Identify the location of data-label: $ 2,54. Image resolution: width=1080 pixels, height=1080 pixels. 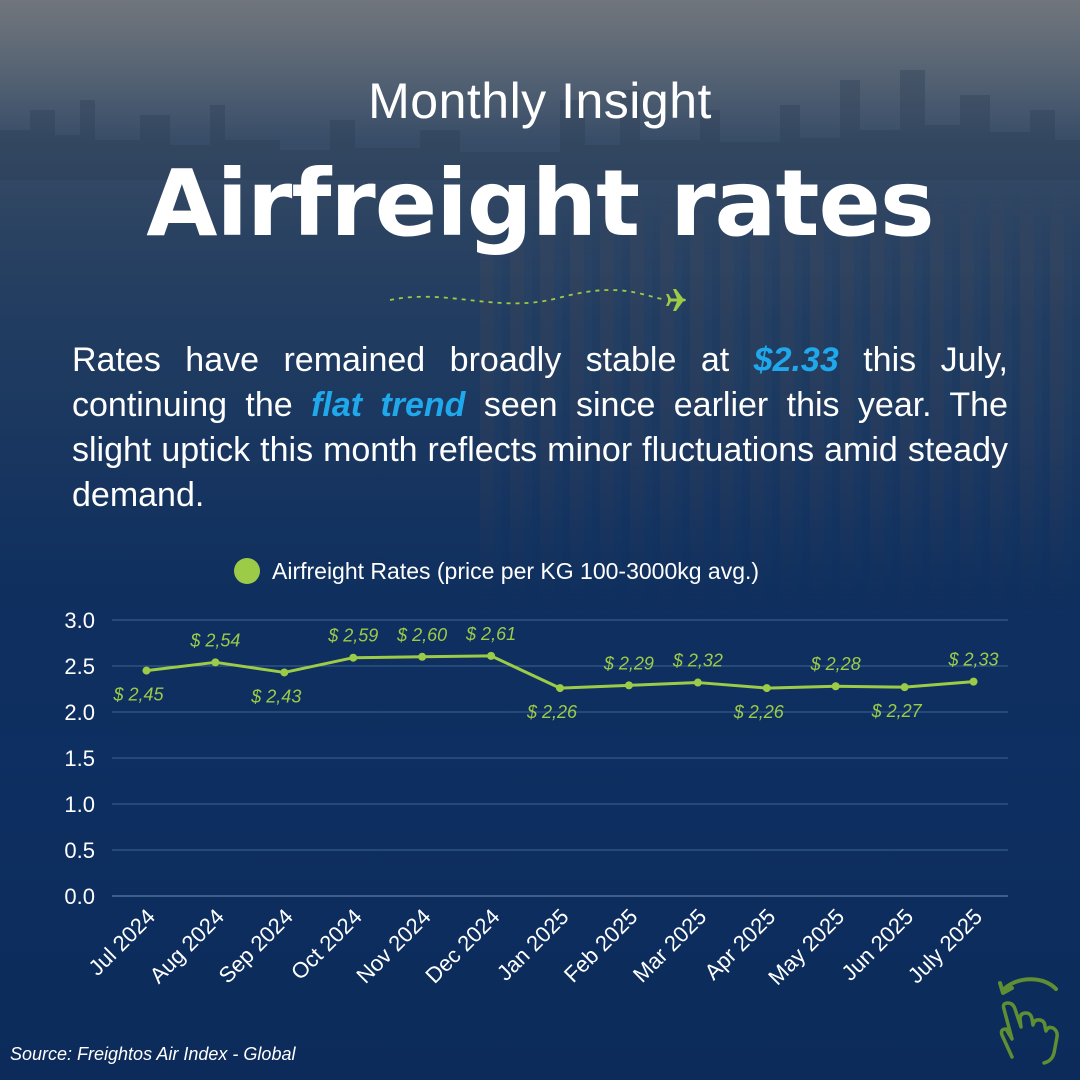
(214, 640).